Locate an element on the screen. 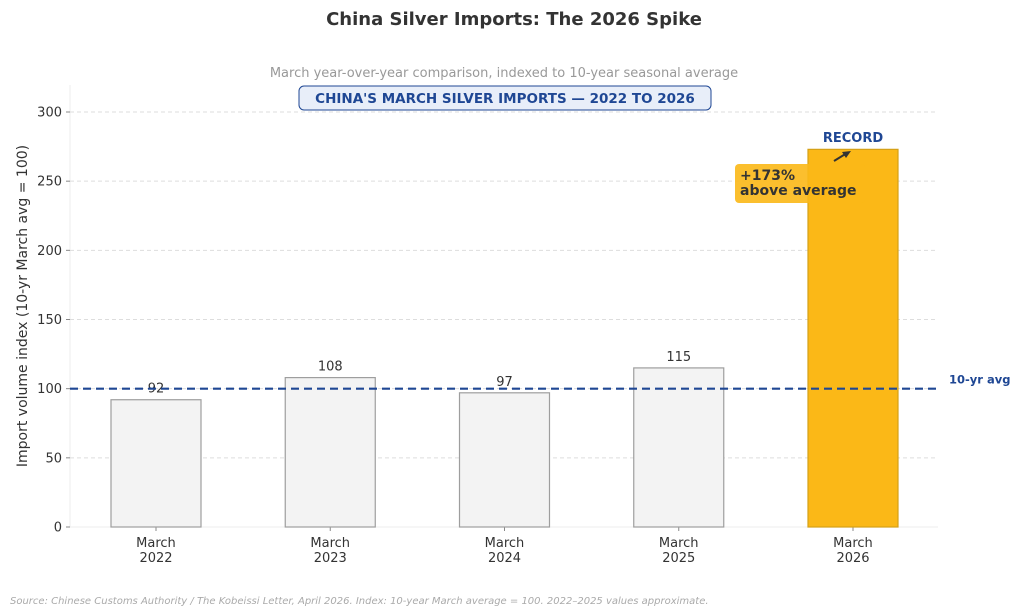 The image size is (1024, 616). bar-march-2026 is located at coordinates (853, 338).